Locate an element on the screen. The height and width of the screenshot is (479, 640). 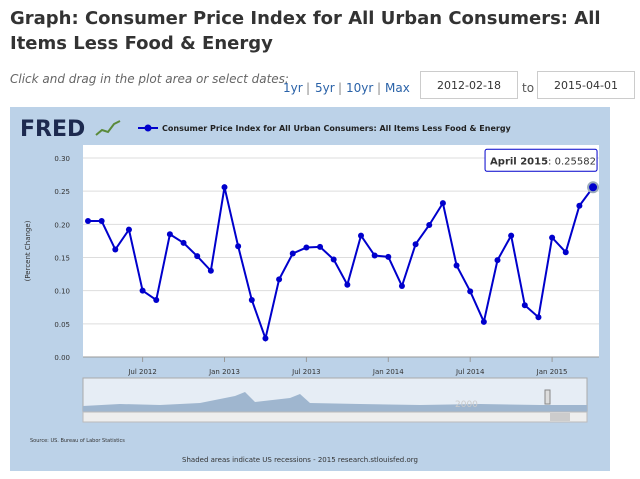
x-tick-label: Jul 2013 is located at coordinates (306, 372).